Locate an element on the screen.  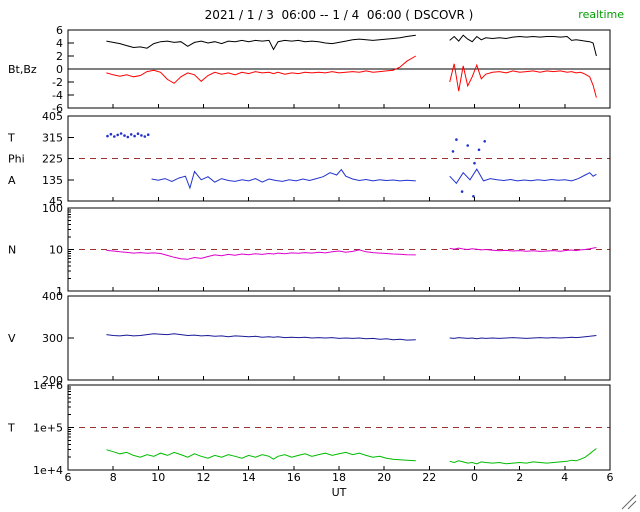
panel-2-label: A is located at coordinates (12, 180).